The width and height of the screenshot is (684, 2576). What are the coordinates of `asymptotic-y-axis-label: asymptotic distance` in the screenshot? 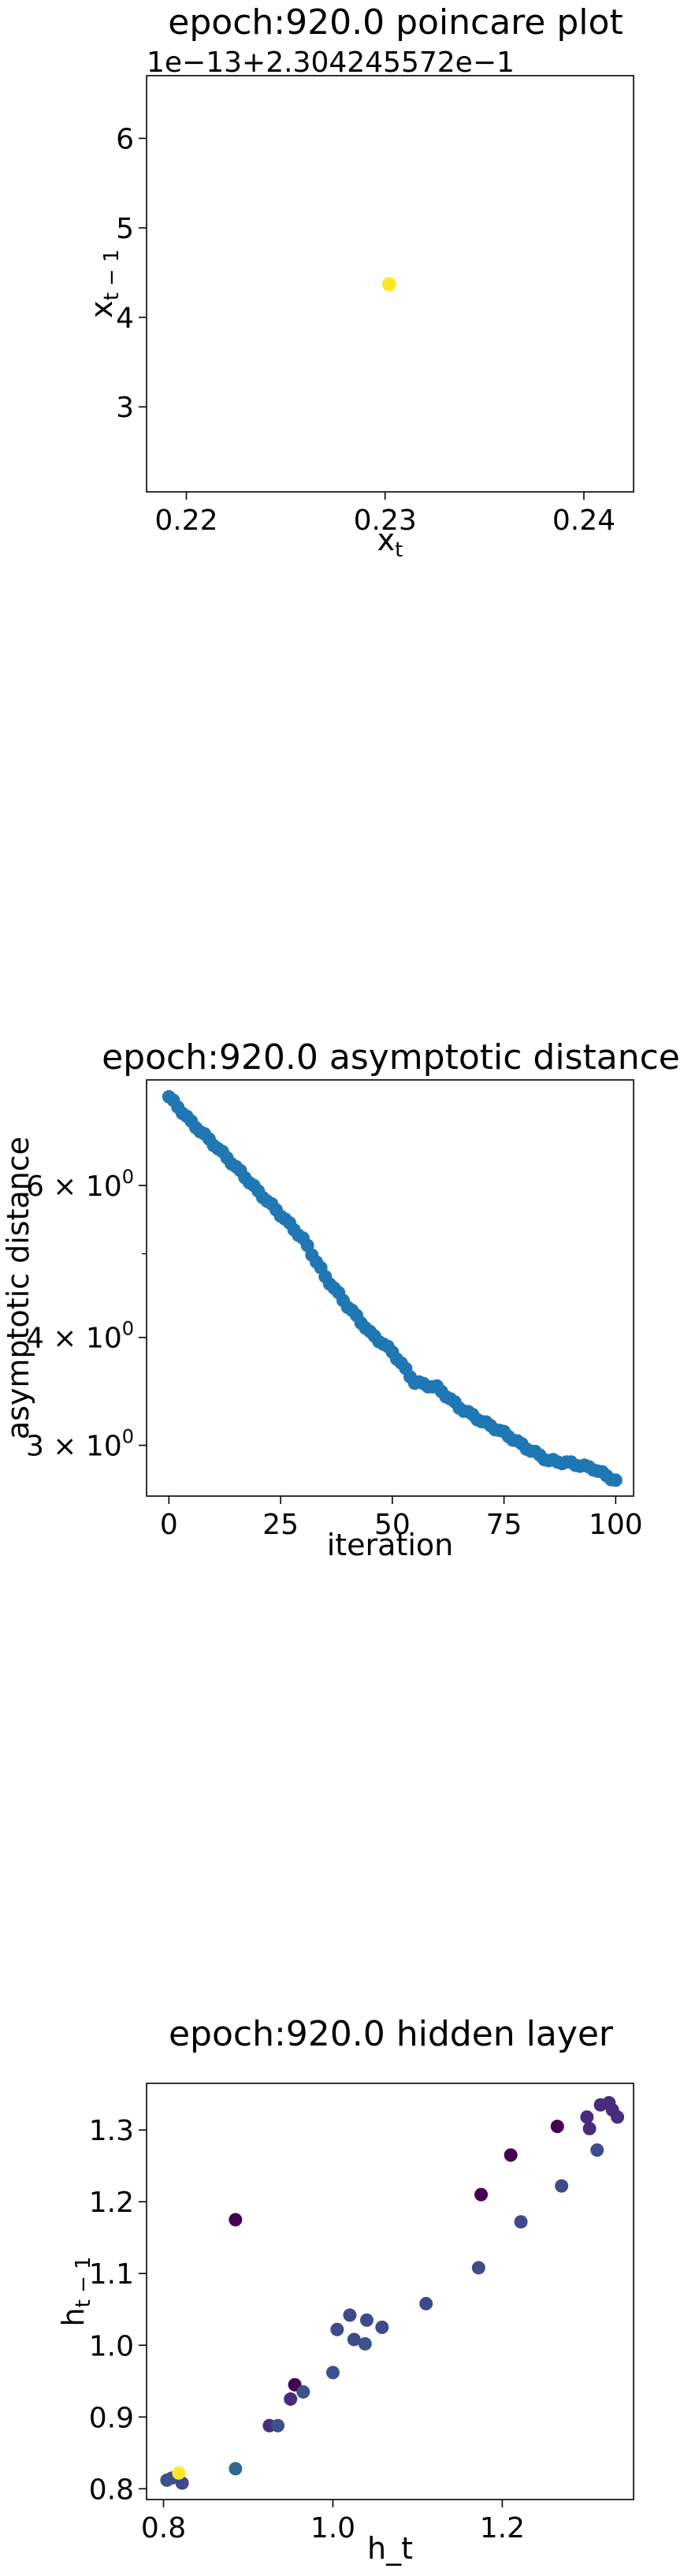 It's located at (18, 1288).